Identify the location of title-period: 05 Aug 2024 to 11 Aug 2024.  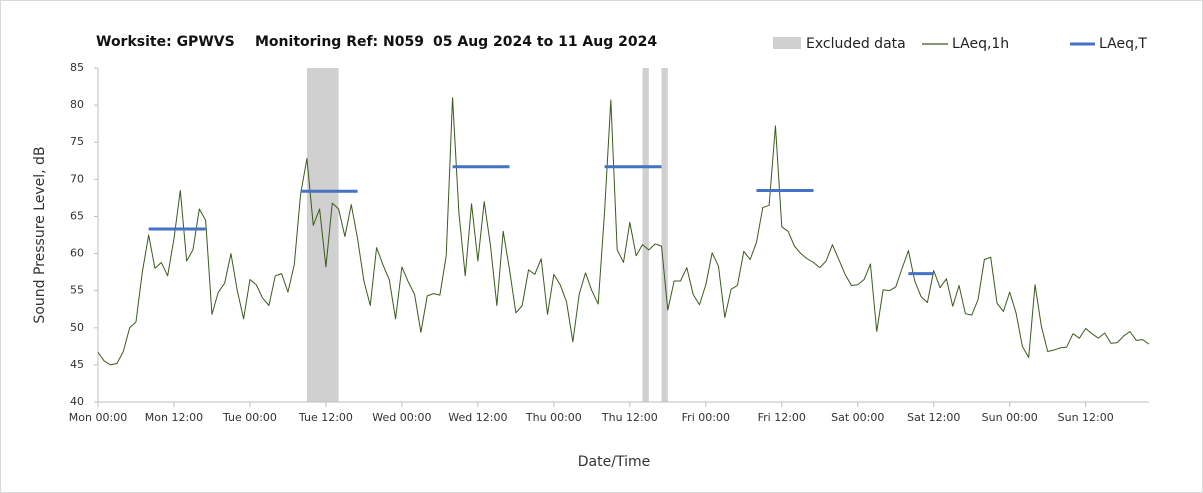
(545, 42).